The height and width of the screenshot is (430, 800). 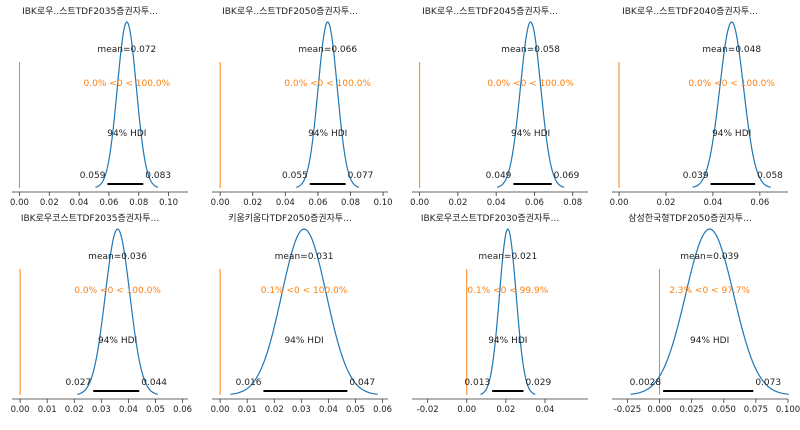 What do you see at coordinates (770, 176) in the screenshot?
I see `hdi-high-label: 0.058` at bounding box center [770, 176].